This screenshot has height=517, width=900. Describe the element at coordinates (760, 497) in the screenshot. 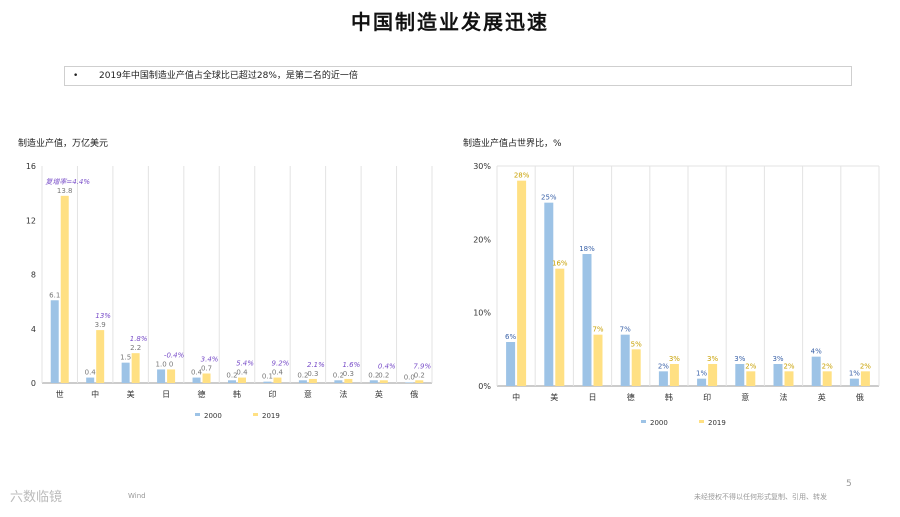

I see `disclaimer-text: 未经授权不得以任何形式复制、引用、转发` at that location.